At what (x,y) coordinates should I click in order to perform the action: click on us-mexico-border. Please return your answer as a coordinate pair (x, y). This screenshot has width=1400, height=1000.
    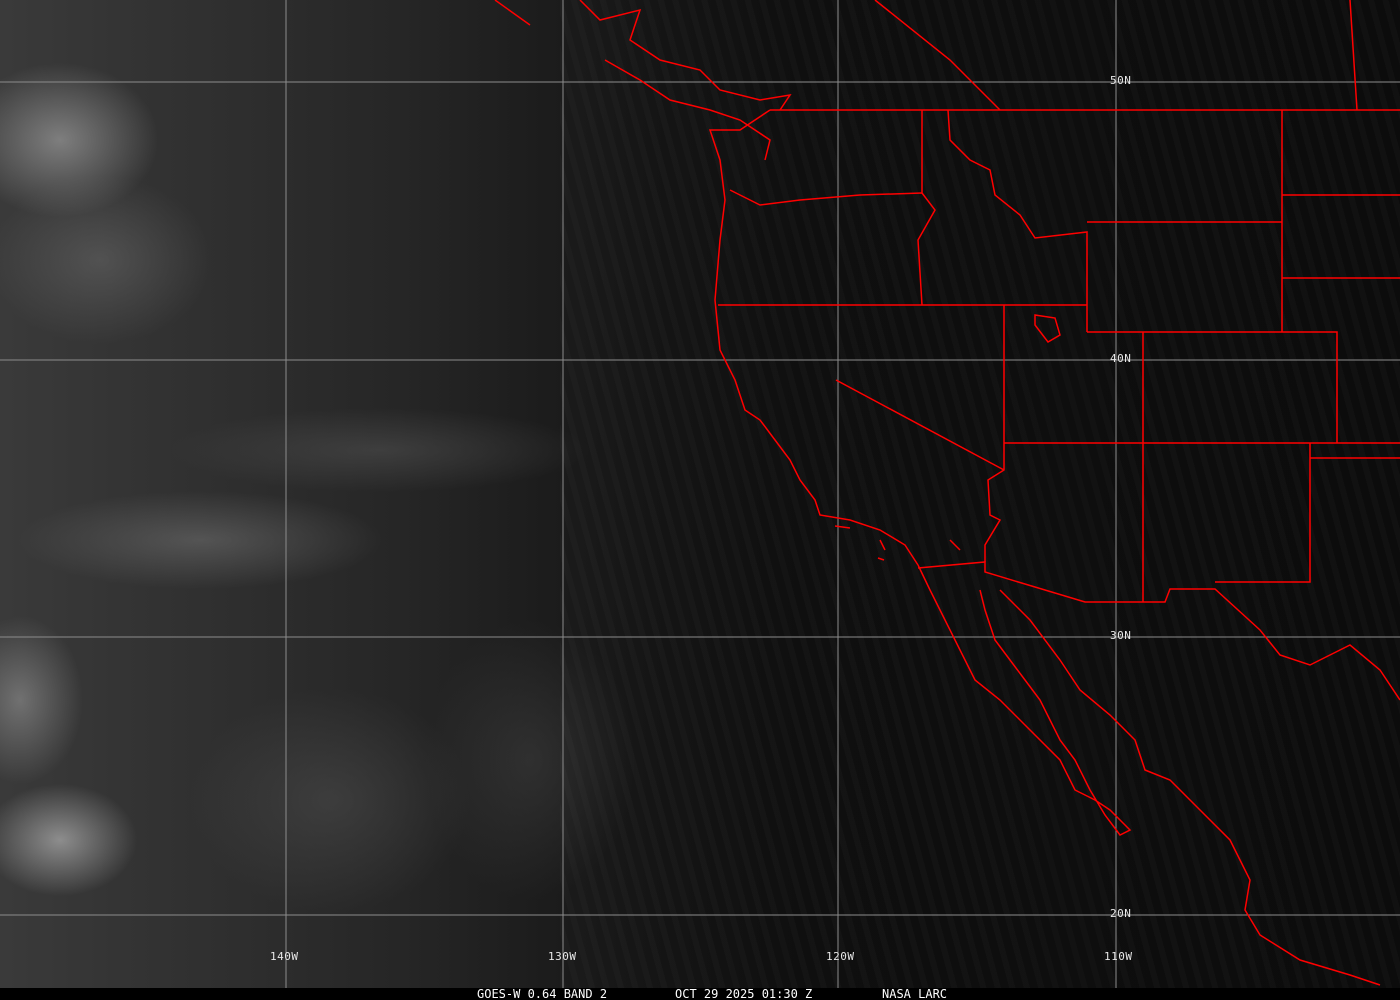
    Looking at the image, I should click on (1158, 631).